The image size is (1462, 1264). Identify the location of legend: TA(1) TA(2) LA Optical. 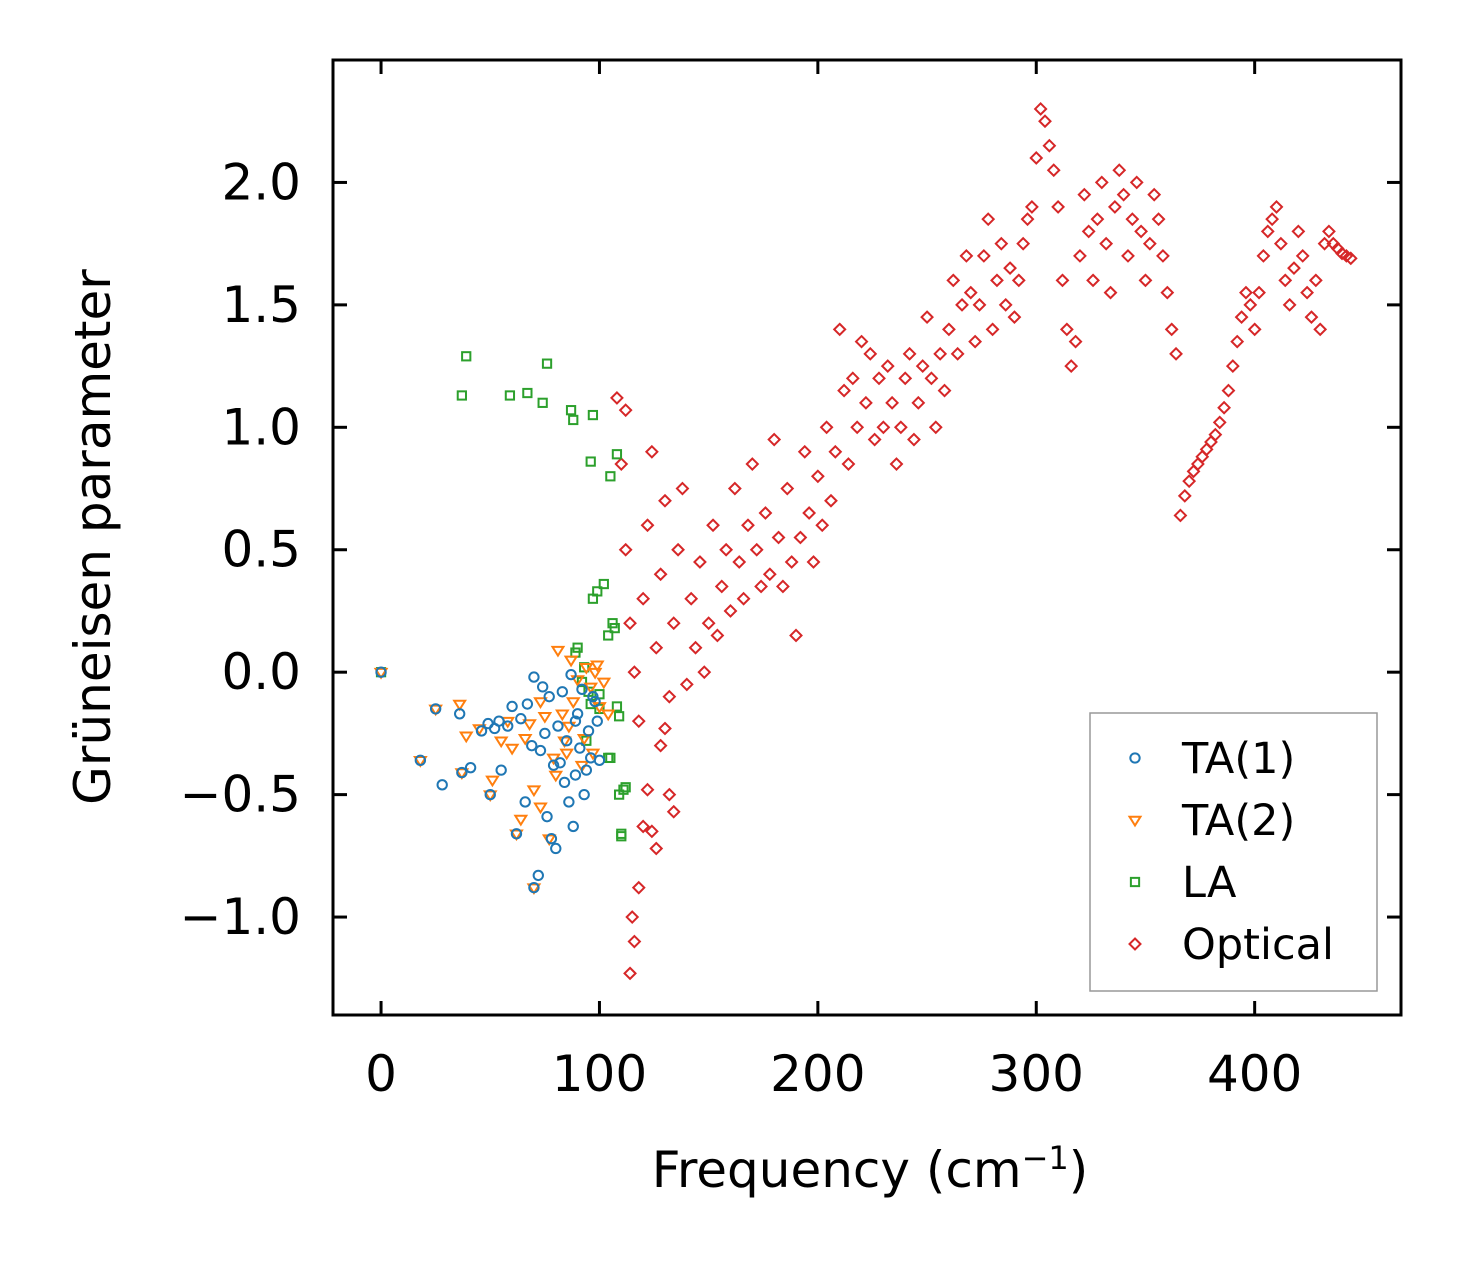
(1233, 852).